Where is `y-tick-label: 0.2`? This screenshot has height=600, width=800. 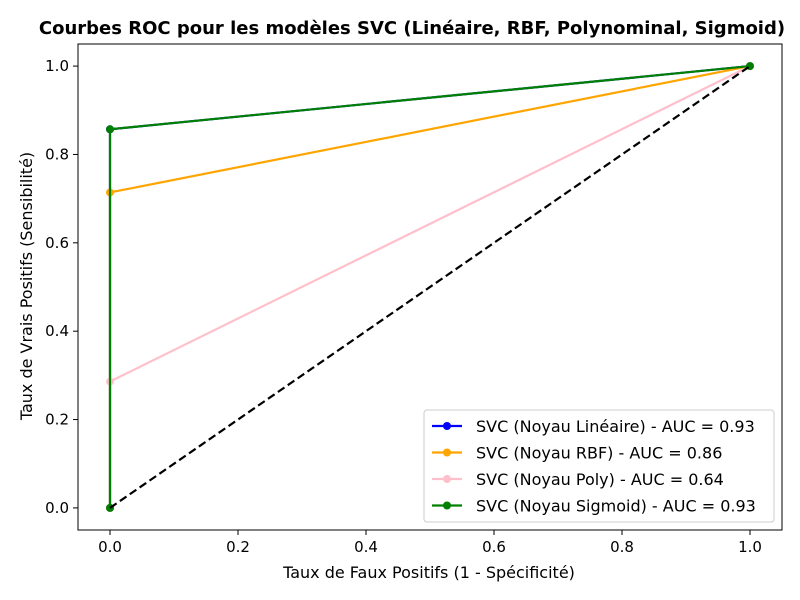 y-tick-label: 0.2 is located at coordinates (57, 420).